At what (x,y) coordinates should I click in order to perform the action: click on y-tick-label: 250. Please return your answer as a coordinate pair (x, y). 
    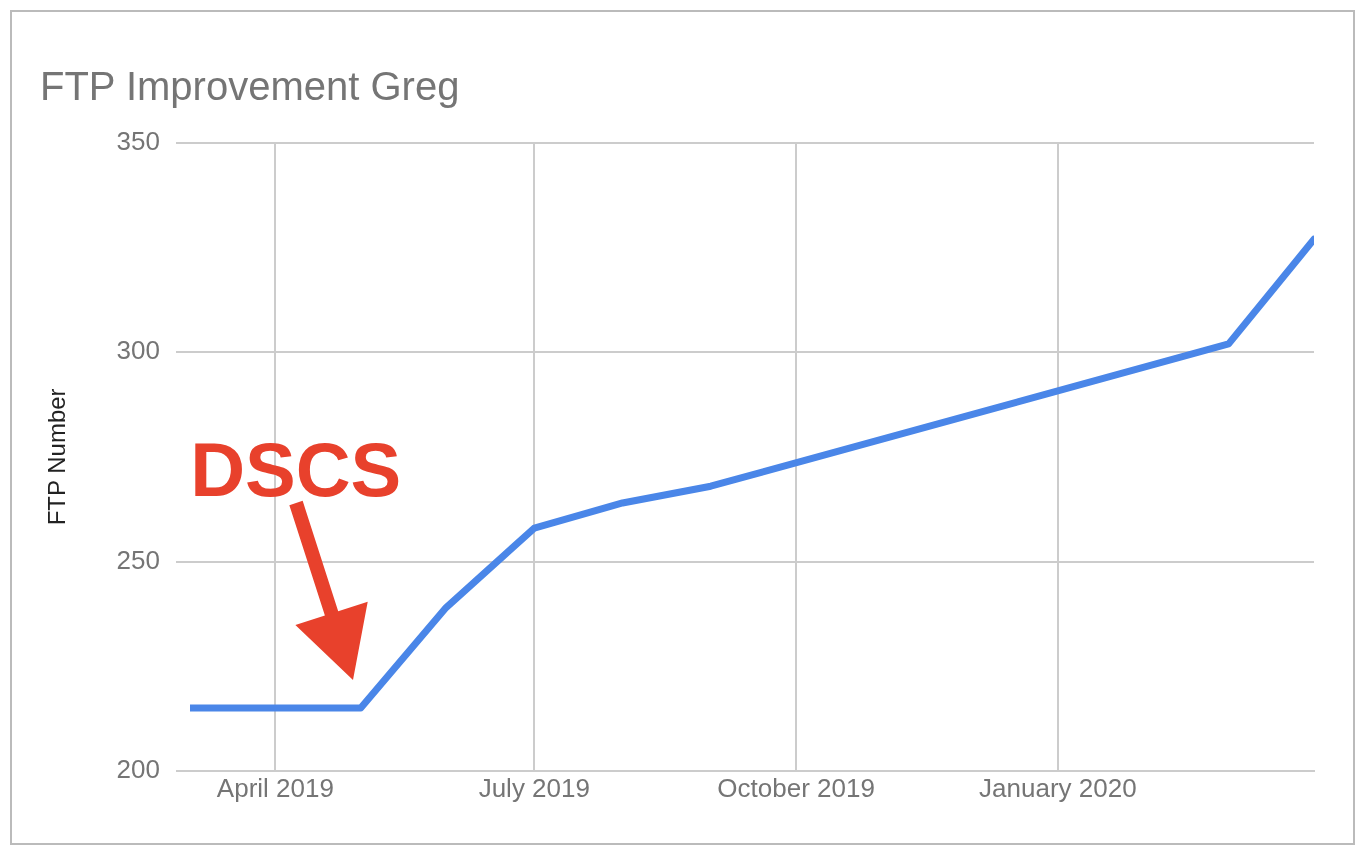
    Looking at the image, I should click on (138, 559).